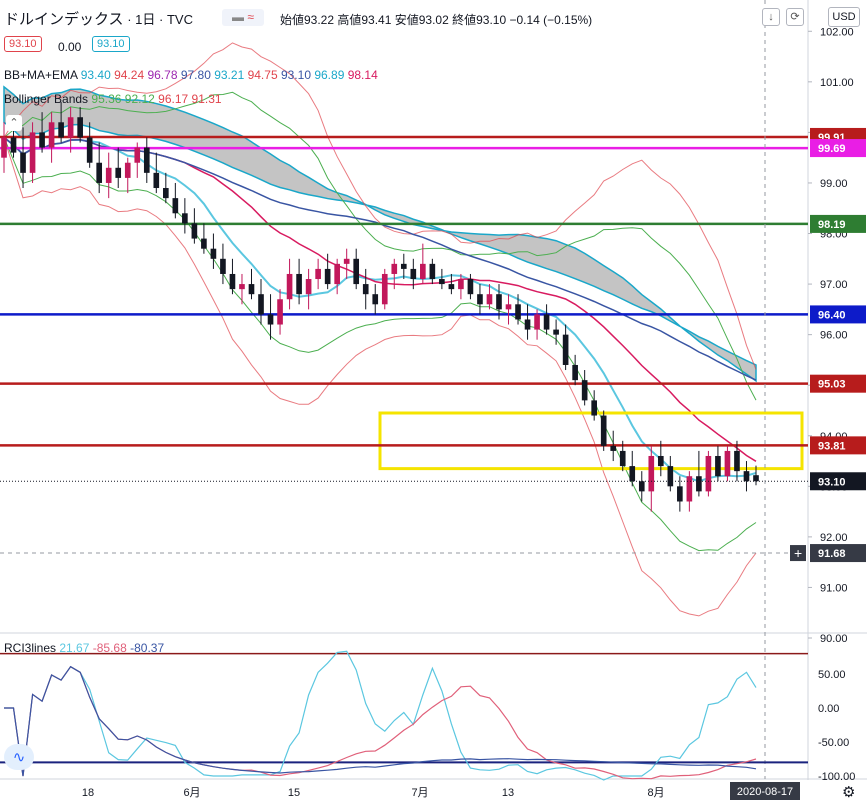 This screenshot has width=867, height=804. I want to click on indicator-value: 21.67, so click(74, 648).